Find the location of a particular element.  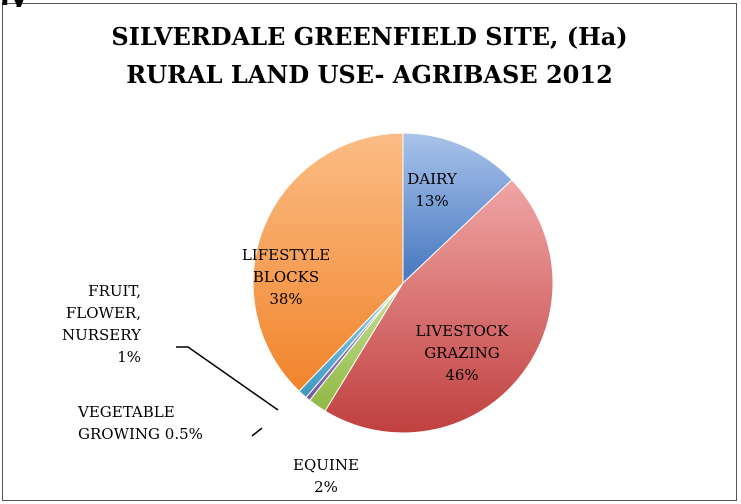

leader-line-fruit-flower-nursery is located at coordinates (227, 378).